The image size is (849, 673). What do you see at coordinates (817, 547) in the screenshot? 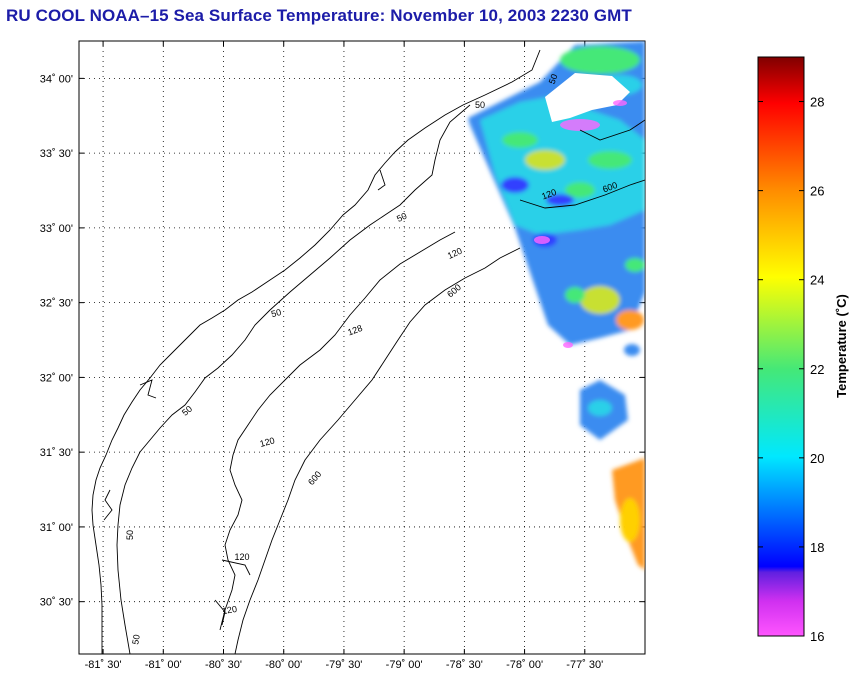
I see `colorbar-tick-label: 18` at bounding box center [817, 547].